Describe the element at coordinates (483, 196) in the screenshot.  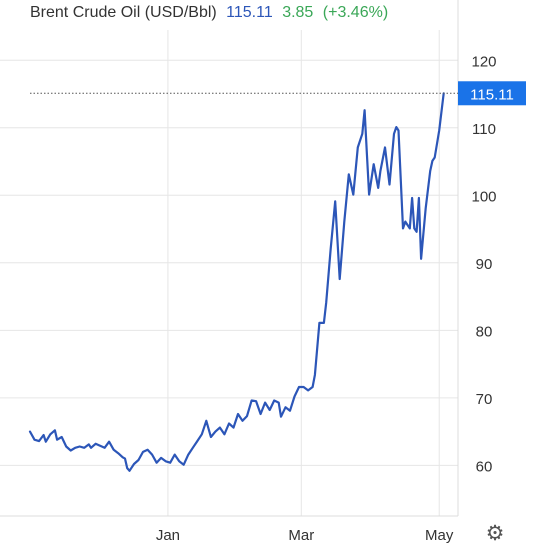
I see `y-tick-label: 100` at that location.